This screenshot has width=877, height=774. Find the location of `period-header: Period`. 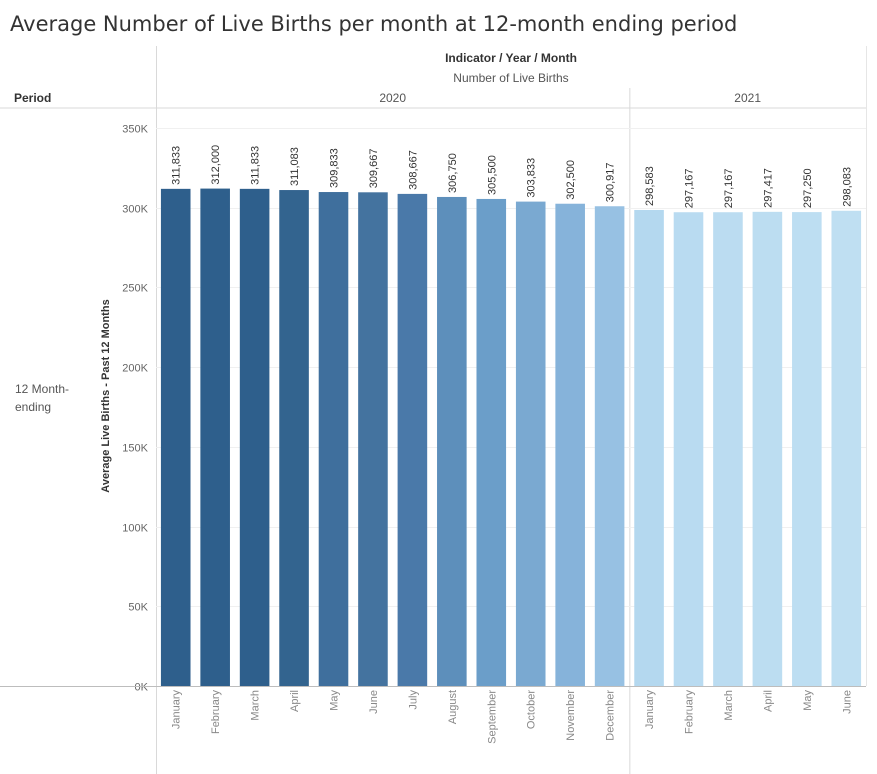

period-header: Period is located at coordinates (33, 98).